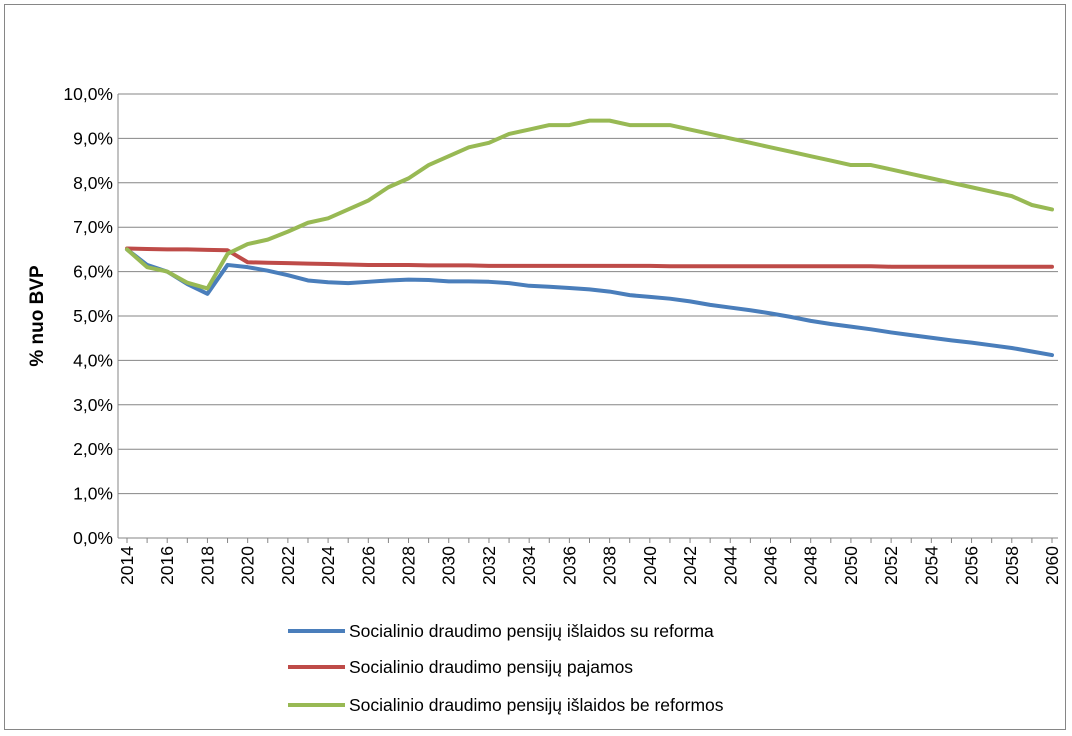  Describe the element at coordinates (288, 565) in the screenshot. I see `x-tick-label: 2022` at that location.